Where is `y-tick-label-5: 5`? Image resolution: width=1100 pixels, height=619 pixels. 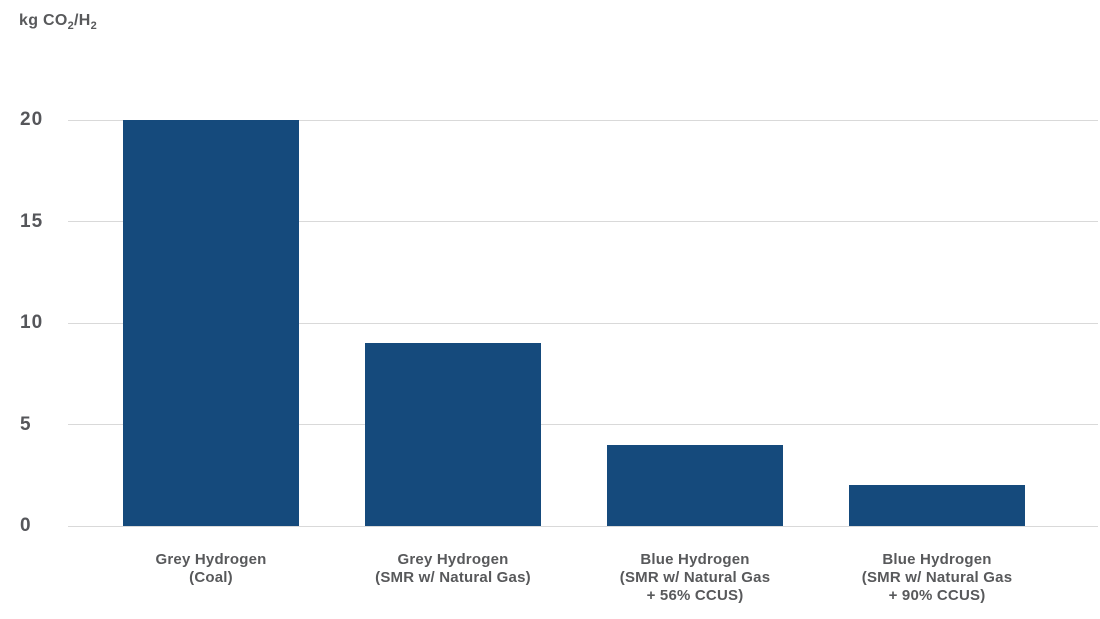
y-tick-label-5: 5 is located at coordinates (26, 424).